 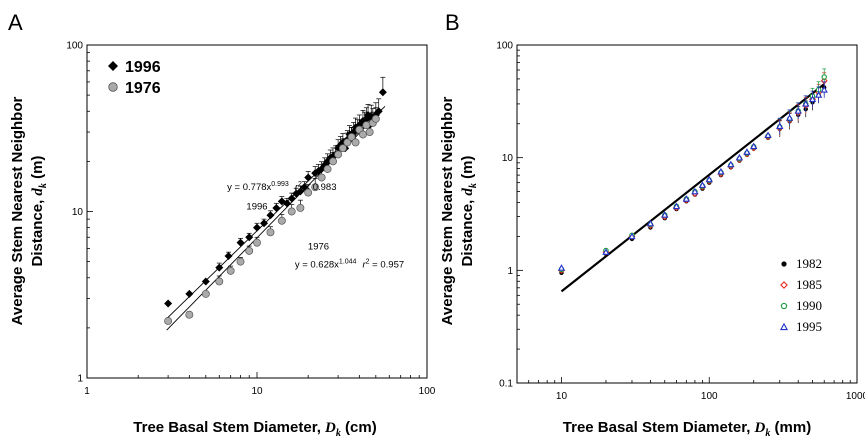 I want to click on legend-1995-marker, so click(x=784, y=326).